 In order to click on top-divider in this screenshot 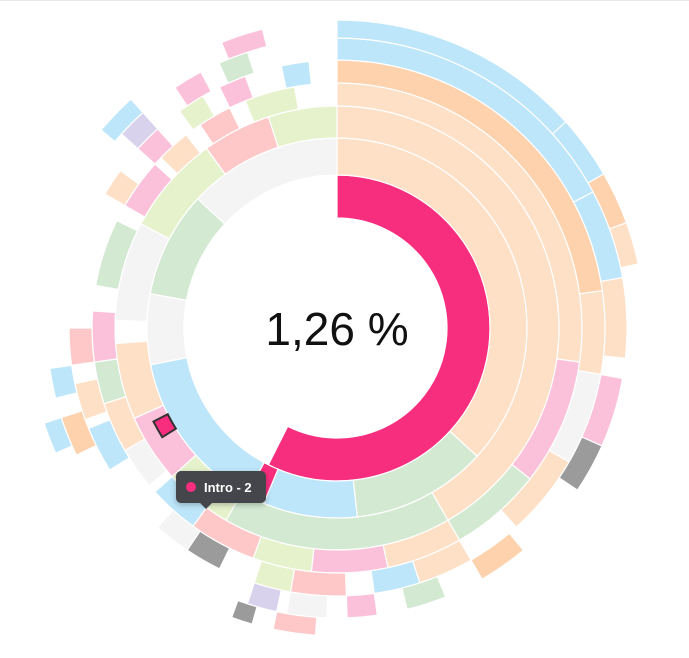, I will do `click(344, 0)`.